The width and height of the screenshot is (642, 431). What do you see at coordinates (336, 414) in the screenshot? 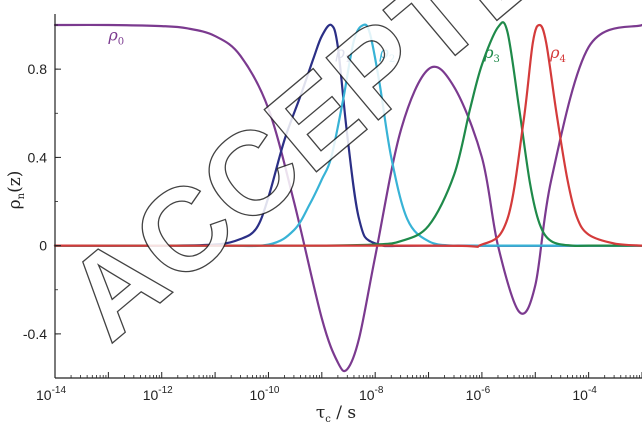
I see `x-axis-title: τc / s` at bounding box center [336, 414].